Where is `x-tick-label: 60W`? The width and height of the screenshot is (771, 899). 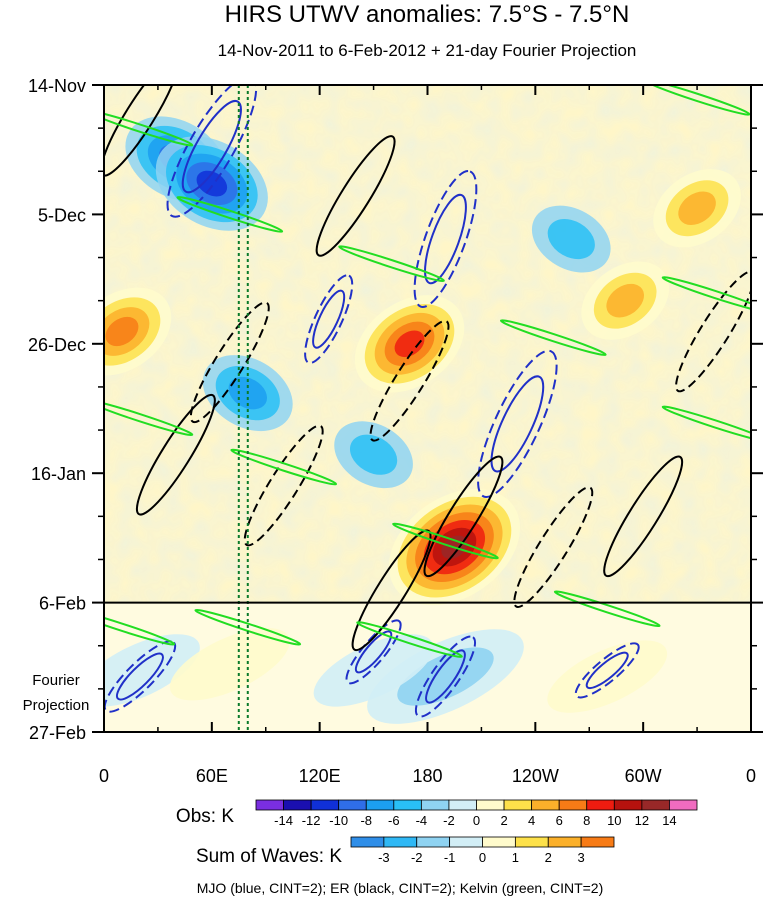
x-tick-label: 60W is located at coordinates (643, 776).